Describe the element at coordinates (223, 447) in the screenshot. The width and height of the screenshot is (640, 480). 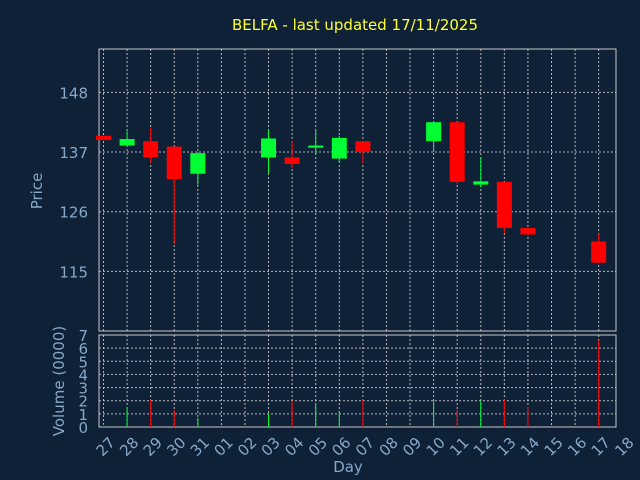
I see `x-tick-label: 01` at that location.